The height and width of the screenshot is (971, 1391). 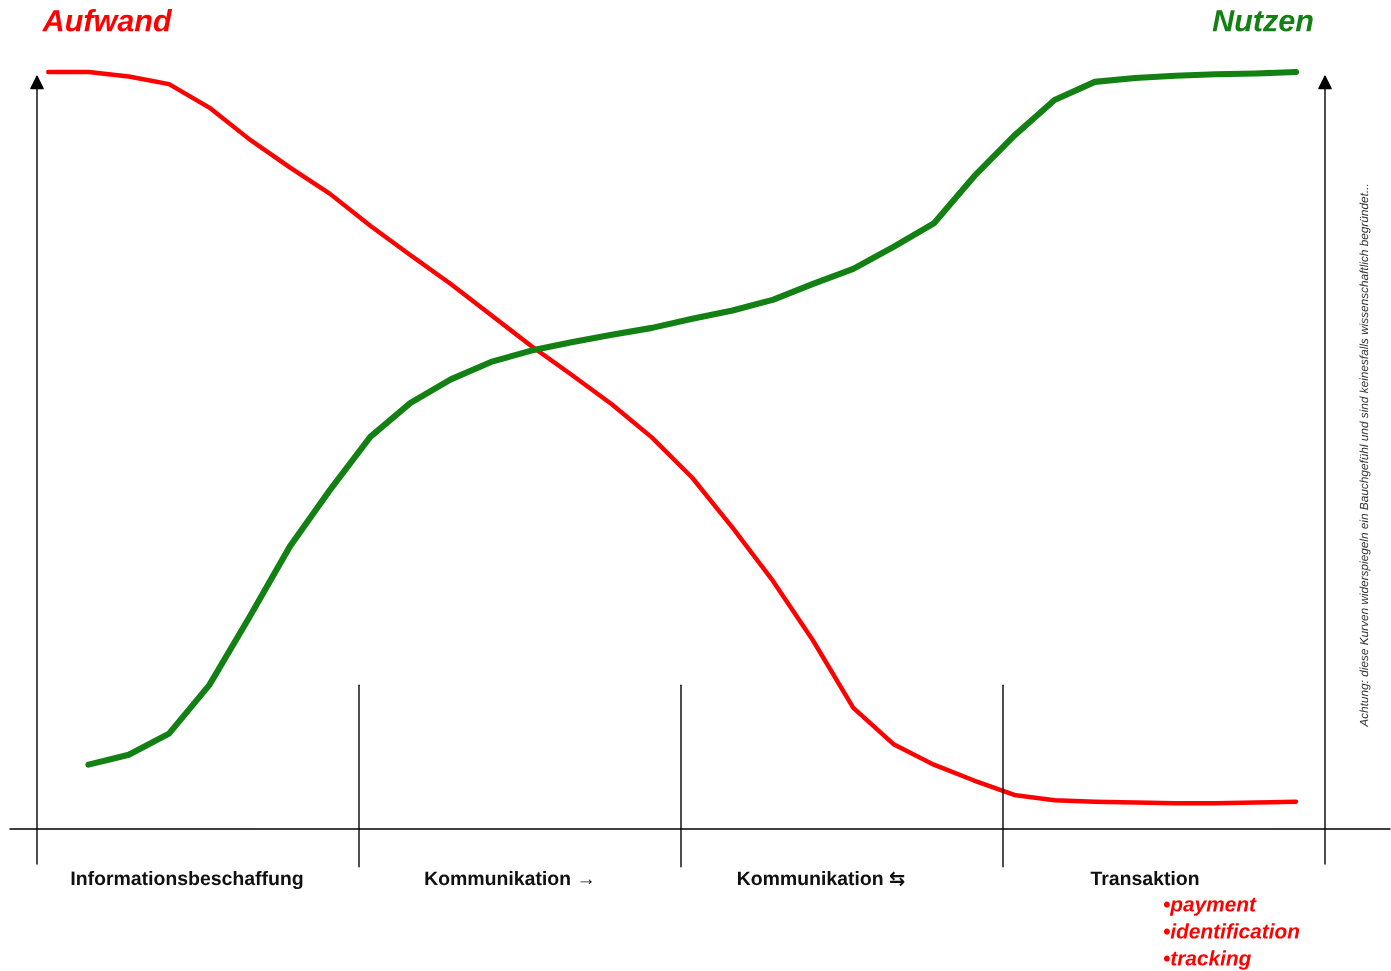 What do you see at coordinates (187, 880) in the screenshot?
I see `text: Informationsbeschaffung` at bounding box center [187, 880].